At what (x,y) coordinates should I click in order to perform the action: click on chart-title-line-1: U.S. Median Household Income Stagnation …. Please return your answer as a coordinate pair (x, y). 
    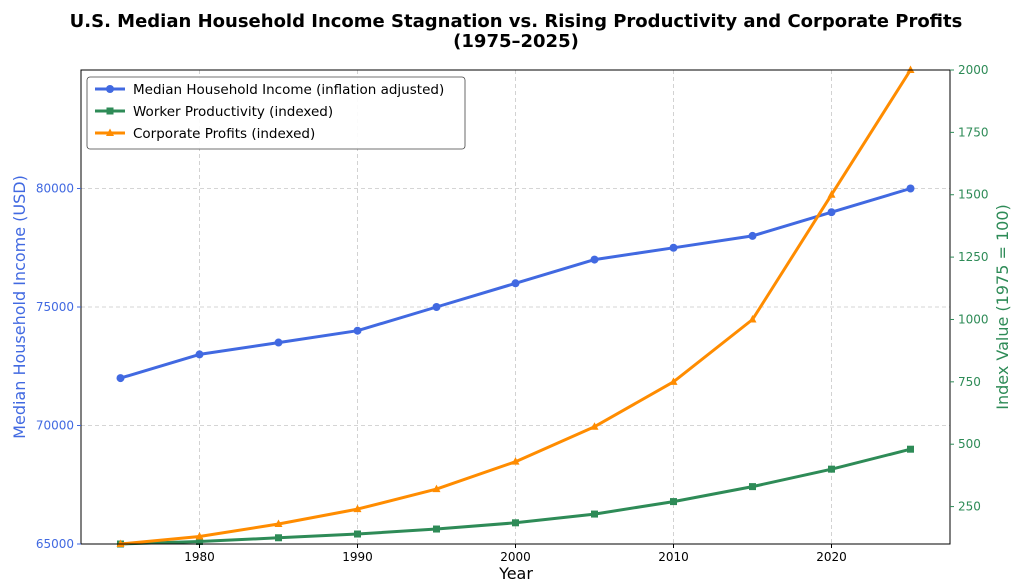
    Looking at the image, I should click on (516, 21).